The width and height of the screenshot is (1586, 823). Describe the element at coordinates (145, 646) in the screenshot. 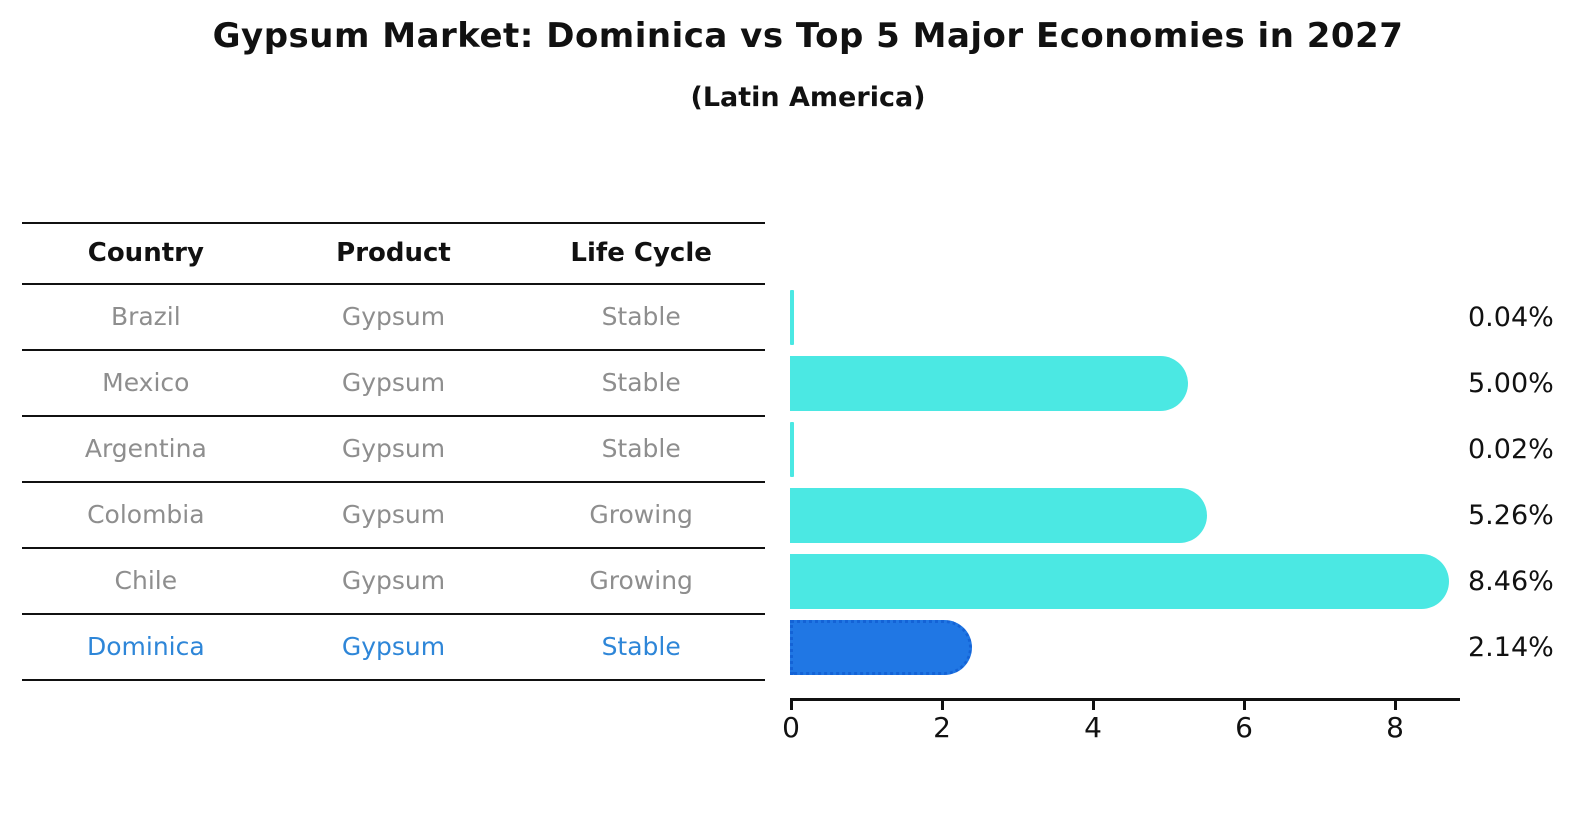

I see `country-cell: Dominica` at that location.